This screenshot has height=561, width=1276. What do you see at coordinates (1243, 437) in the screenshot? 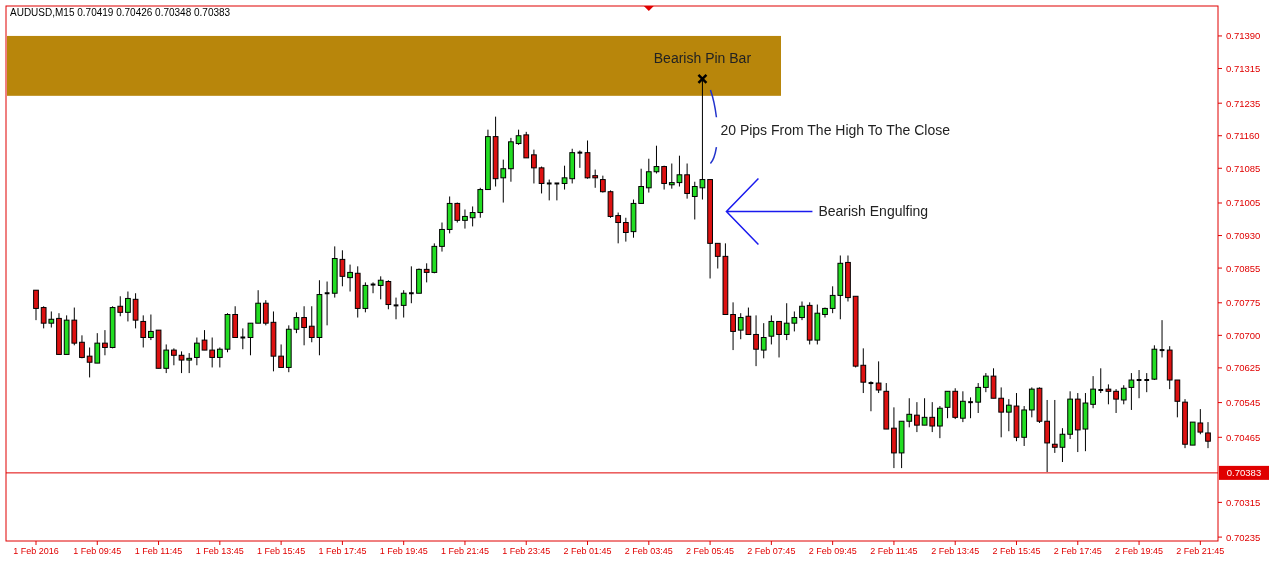
I see `y-tick-label: 0.70465` at bounding box center [1243, 437].